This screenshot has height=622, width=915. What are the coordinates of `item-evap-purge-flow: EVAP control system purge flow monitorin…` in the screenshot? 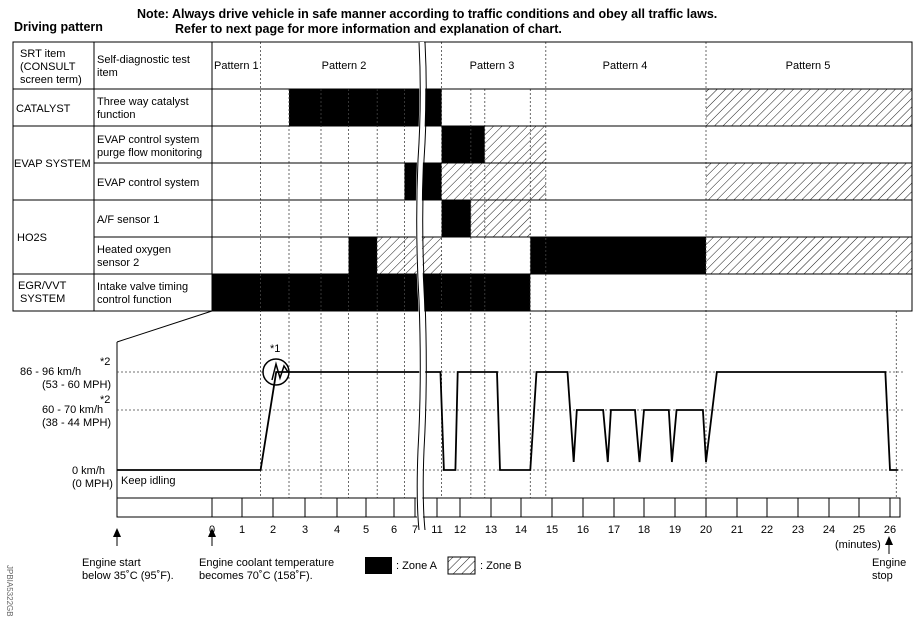 It's located at (149, 146).